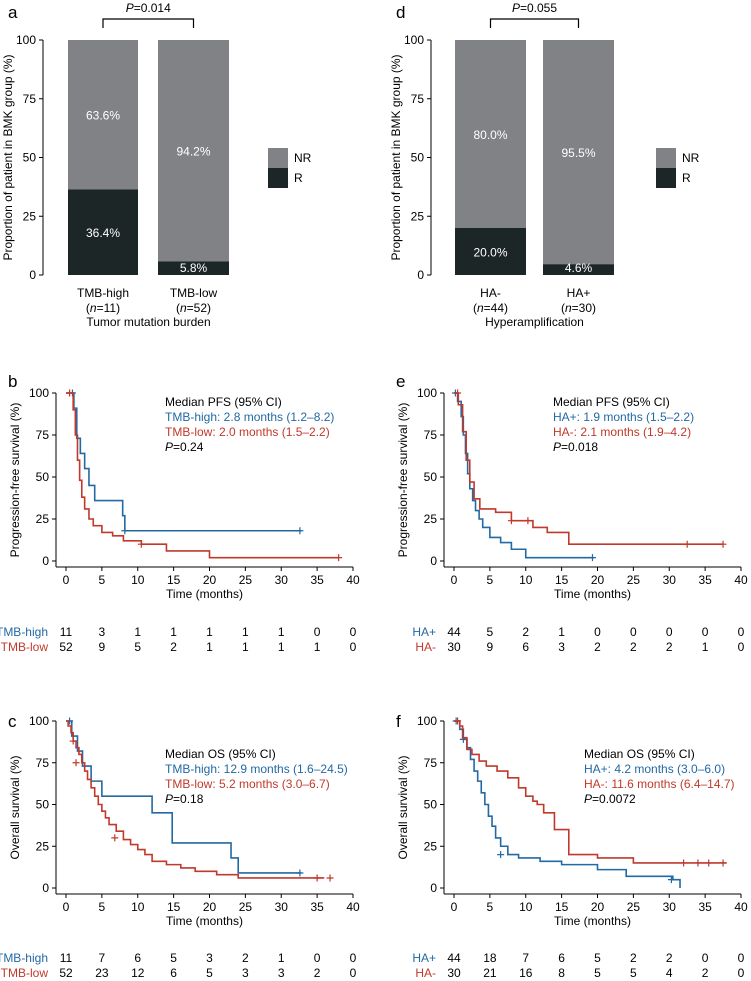  I want to click on bar-label-r: 20.0%, so click(490, 253).